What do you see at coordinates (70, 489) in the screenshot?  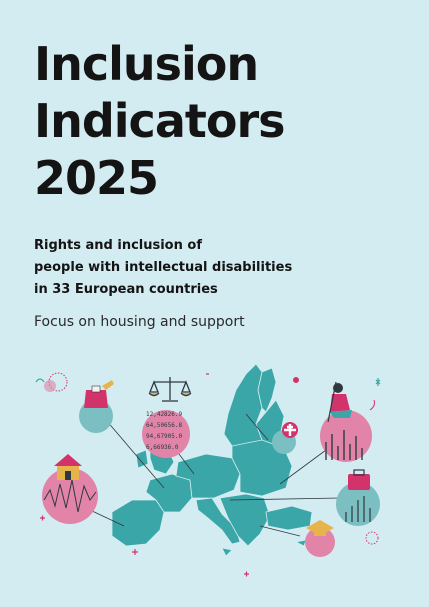 I see `house-circle` at bounding box center [70, 489].